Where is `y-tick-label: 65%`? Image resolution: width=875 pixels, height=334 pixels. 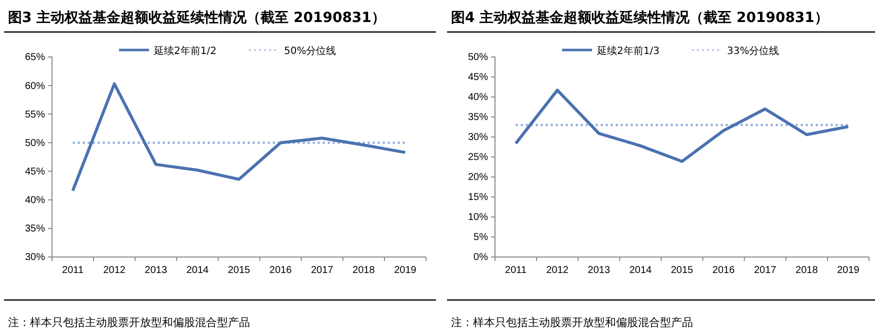
y-tick-label: 65% is located at coordinates (35, 58).